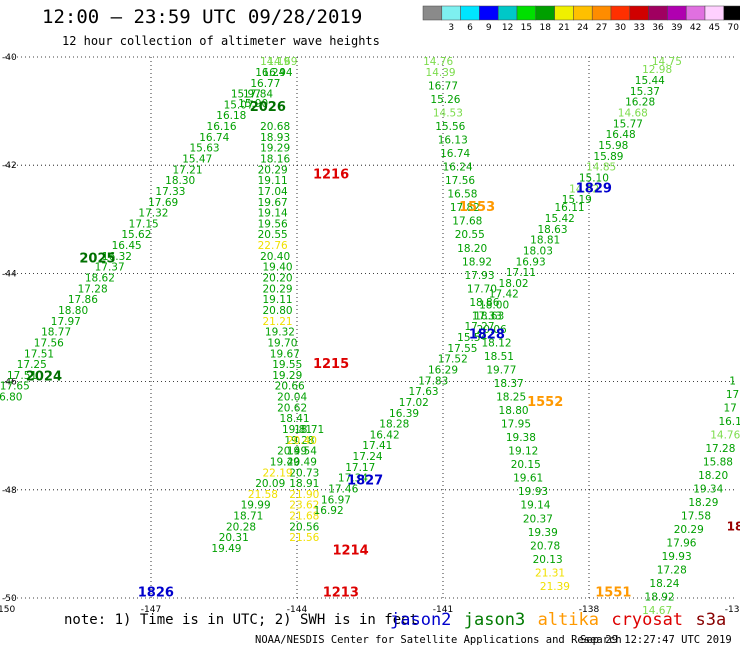  Describe the element at coordinates (713, 476) in the screenshot. I see `wave-height-point: 18.20` at that location.